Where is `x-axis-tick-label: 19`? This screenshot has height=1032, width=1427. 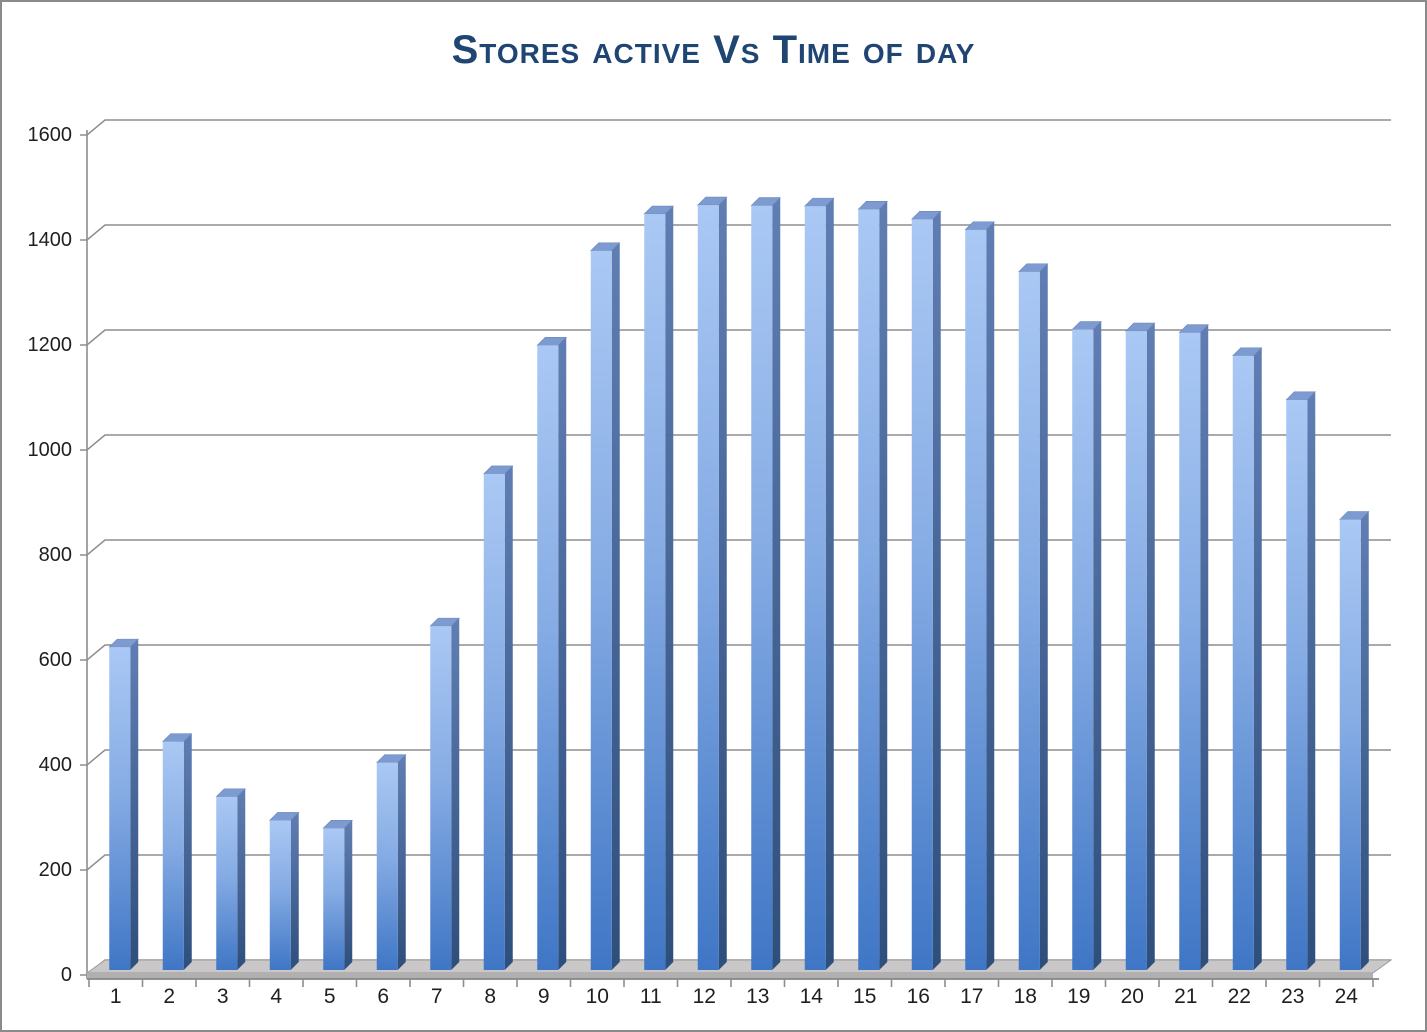
x-axis-tick-label: 19 is located at coordinates (1078, 996).